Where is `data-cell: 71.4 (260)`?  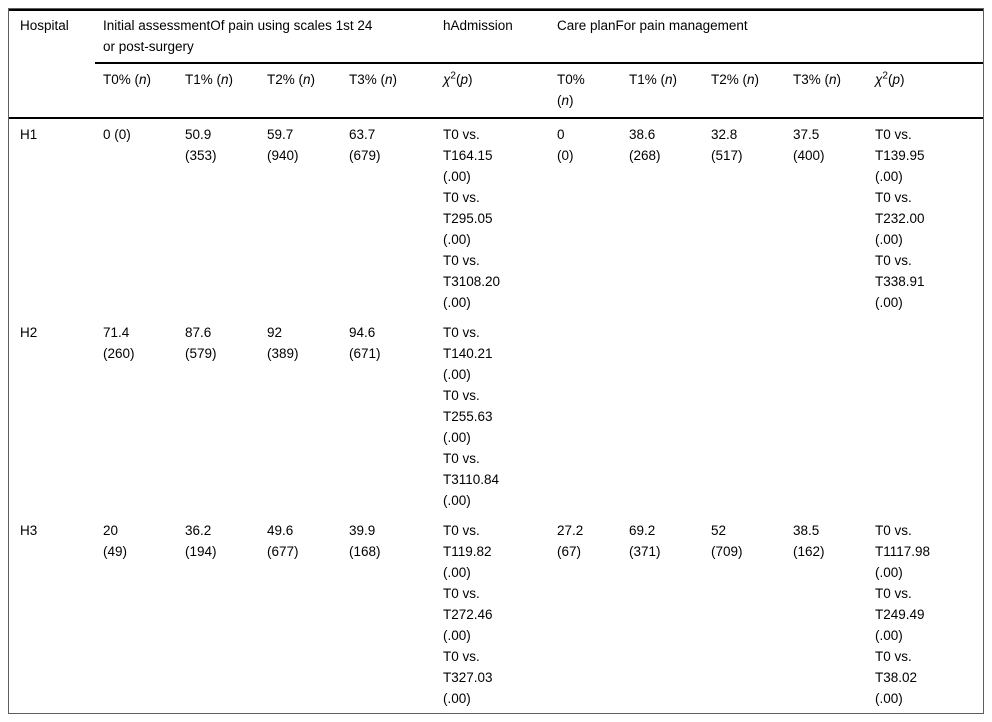
data-cell: 71.4 (260) is located at coordinates (119, 343).